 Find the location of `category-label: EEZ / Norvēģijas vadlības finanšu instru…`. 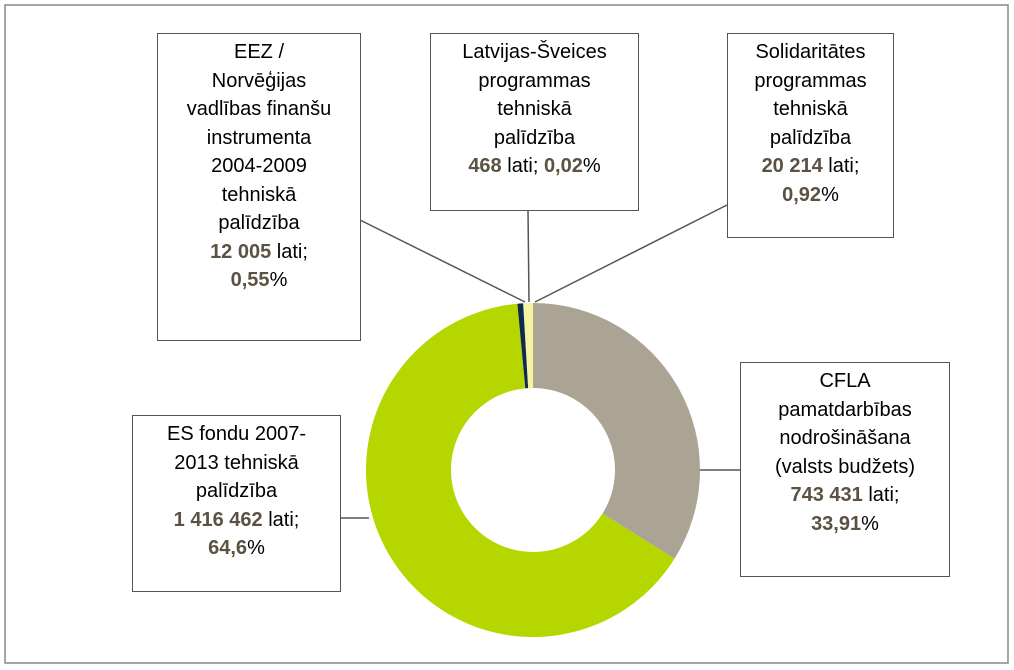

category-label: EEZ / Norvēģijas vadlības finanšu instru… is located at coordinates (259, 137).